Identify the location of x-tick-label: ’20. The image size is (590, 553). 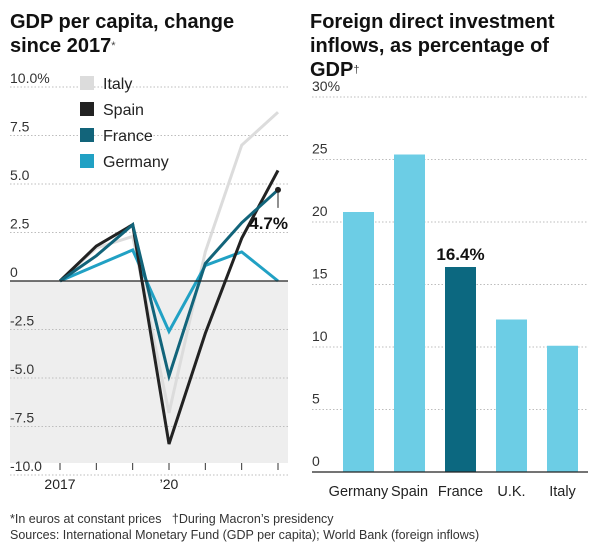
(169, 484).